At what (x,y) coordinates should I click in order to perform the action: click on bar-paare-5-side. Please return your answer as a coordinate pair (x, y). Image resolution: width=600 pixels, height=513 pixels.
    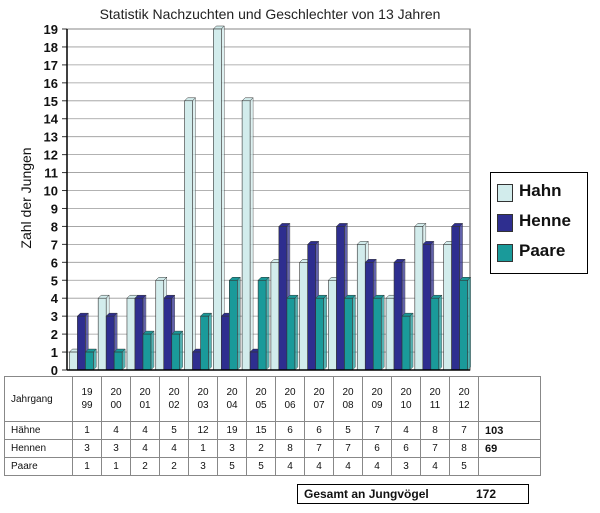
    Looking at the image, I should click on (239, 323).